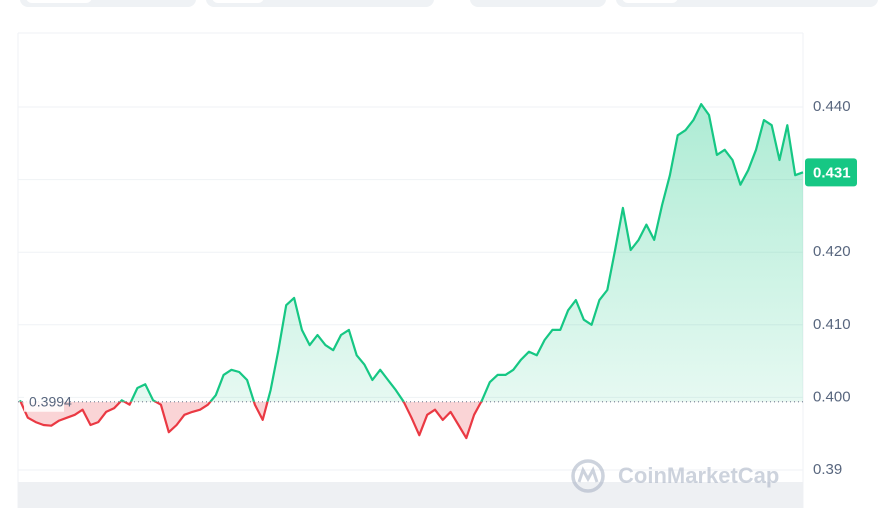  I want to click on baseline-label-bg, so click(44, 401).